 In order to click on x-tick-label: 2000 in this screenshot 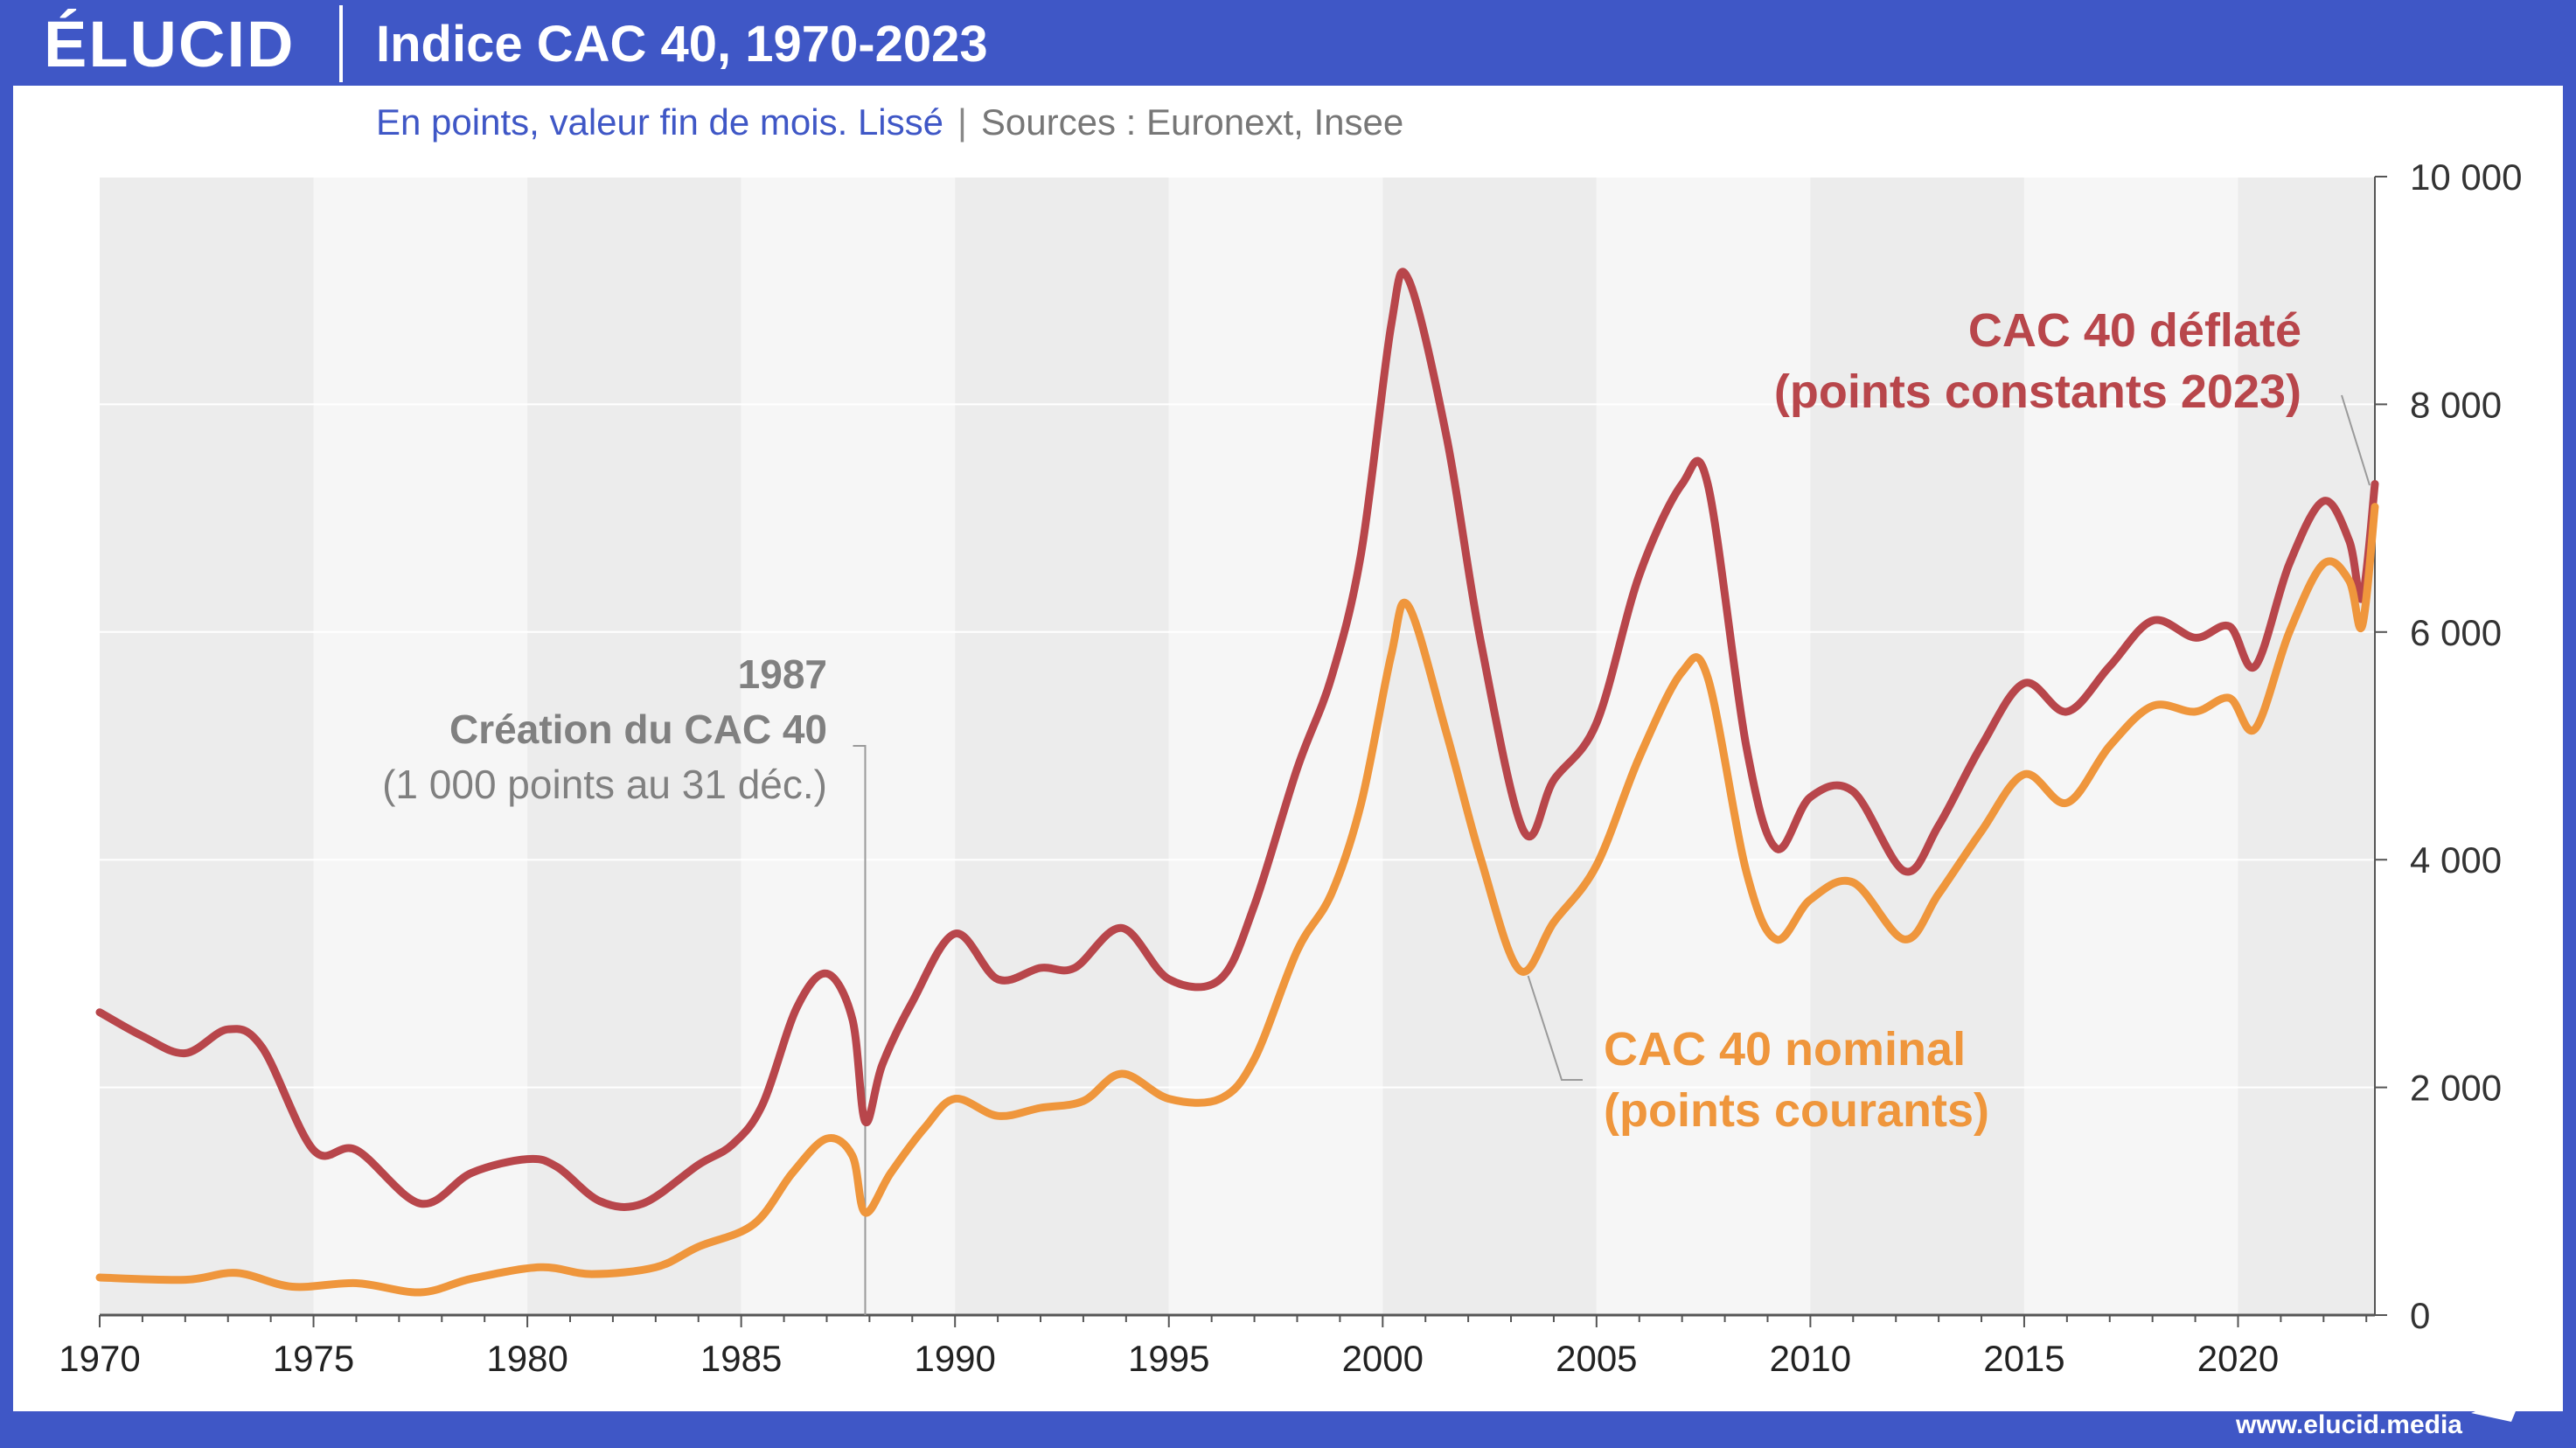, I will do `click(1383, 1358)`.